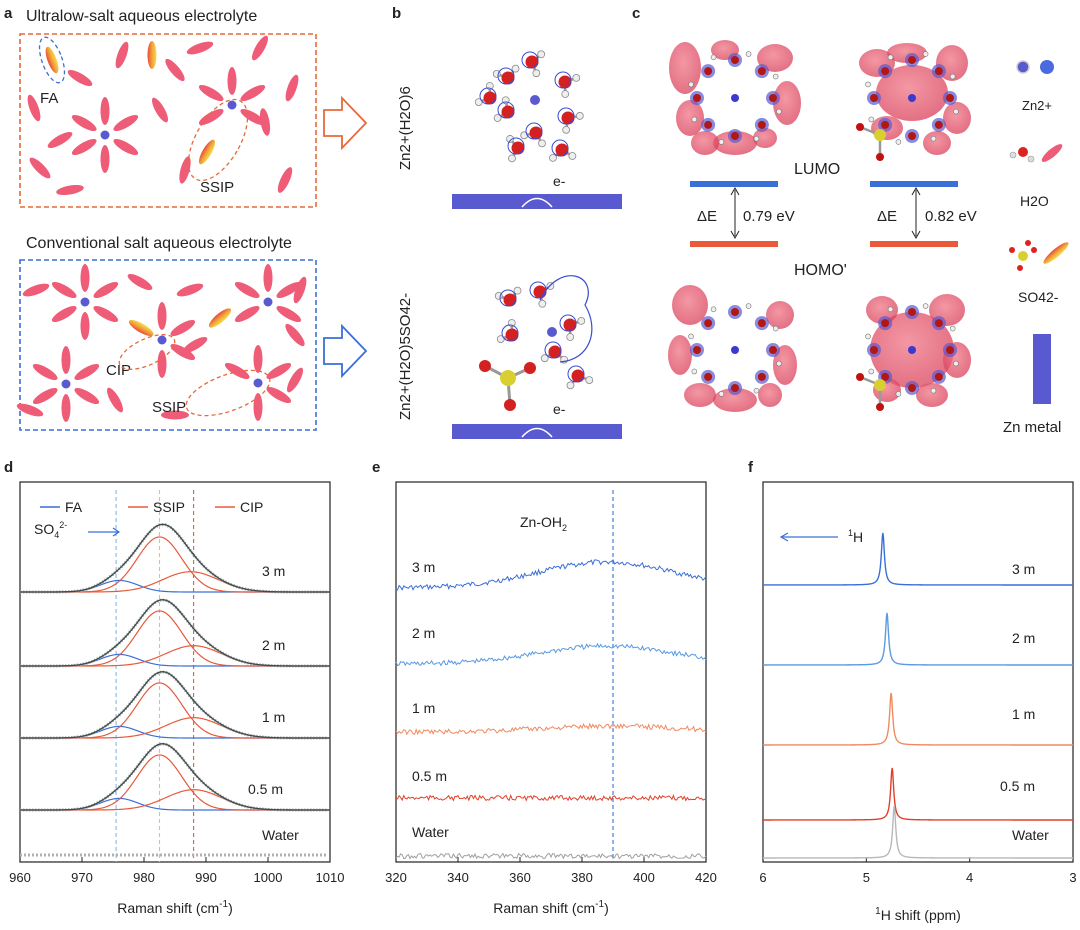  What do you see at coordinates (49, 98) in the screenshot?
I see `fa-label: FA` at bounding box center [49, 98].